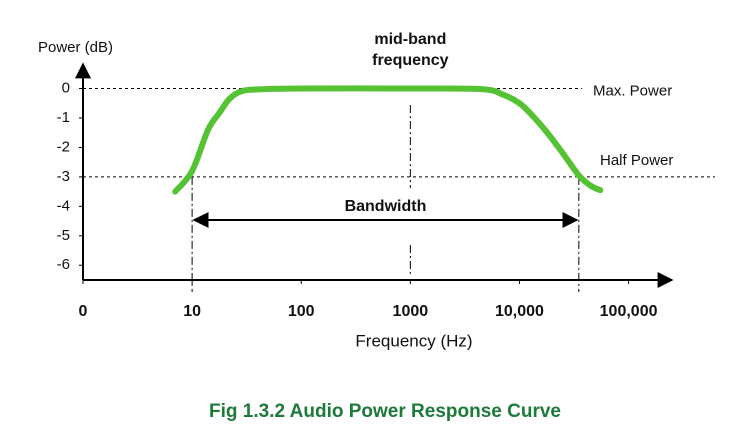  I want to click on reference-label: Half Power, so click(636, 160).